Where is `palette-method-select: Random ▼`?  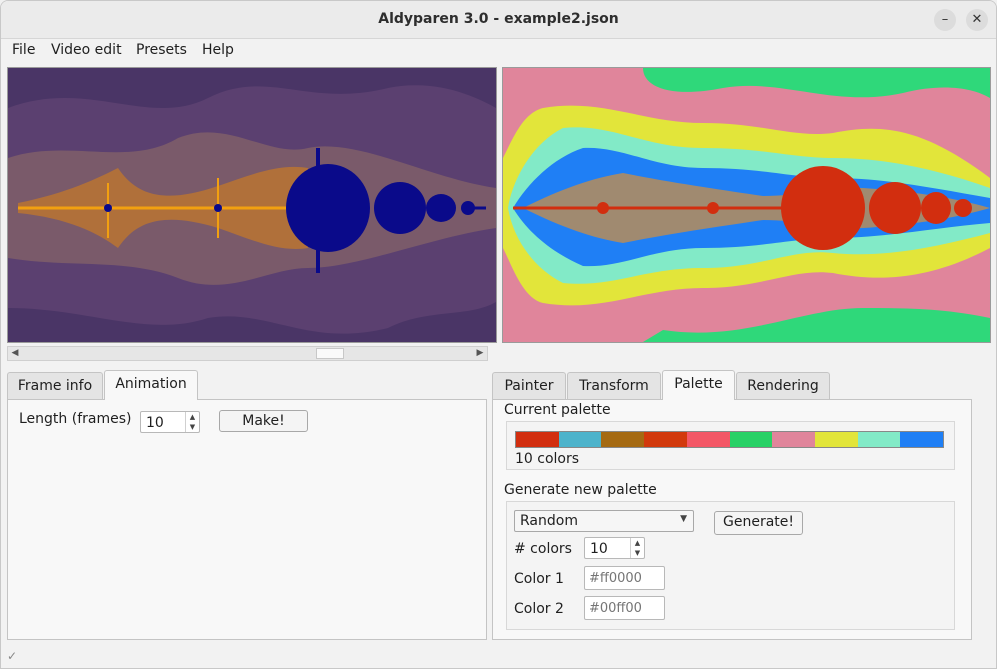 palette-method-select: Random ▼ is located at coordinates (604, 521).